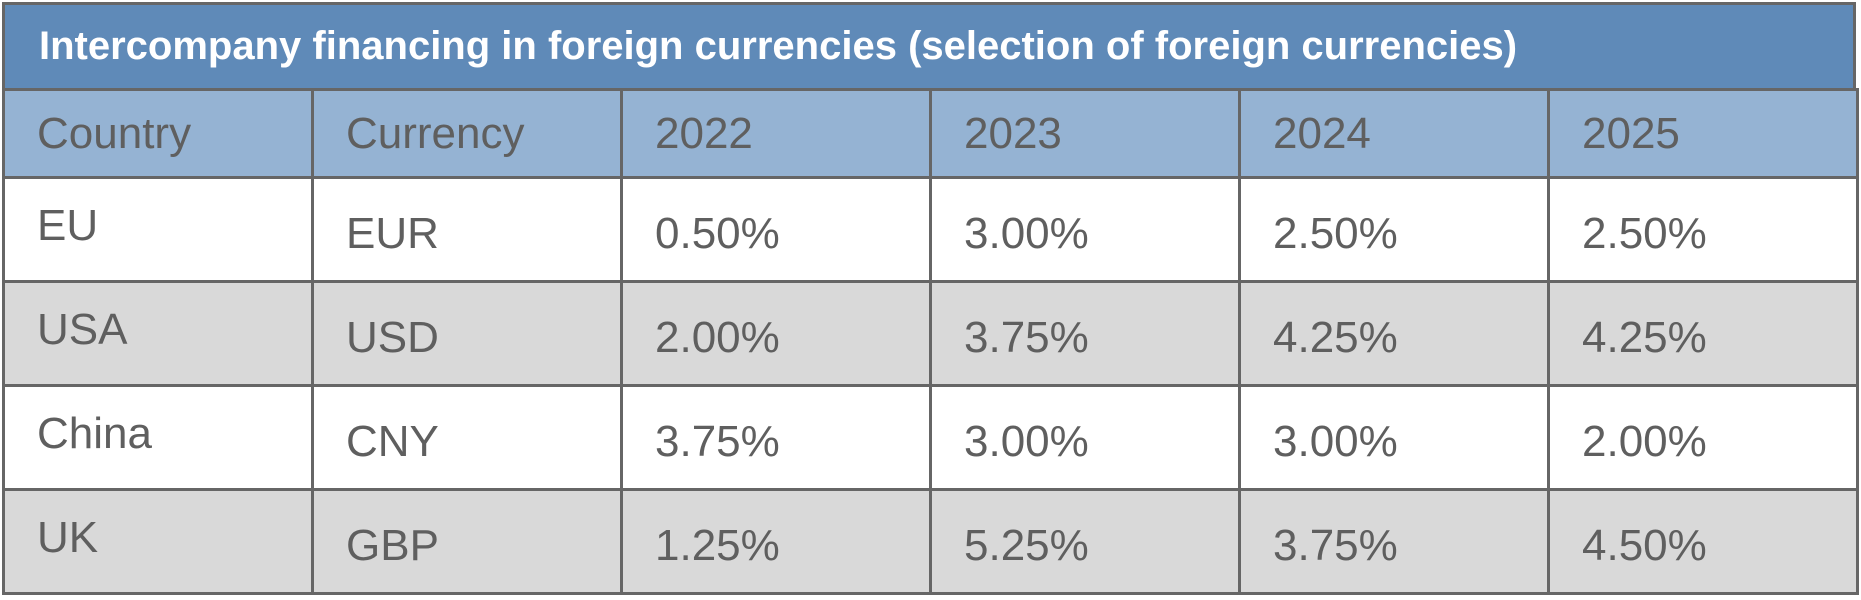 This screenshot has width=1861, height=600. Describe the element at coordinates (1703, 541) in the screenshot. I see `rate-cell-2025: 4.50%` at that location.